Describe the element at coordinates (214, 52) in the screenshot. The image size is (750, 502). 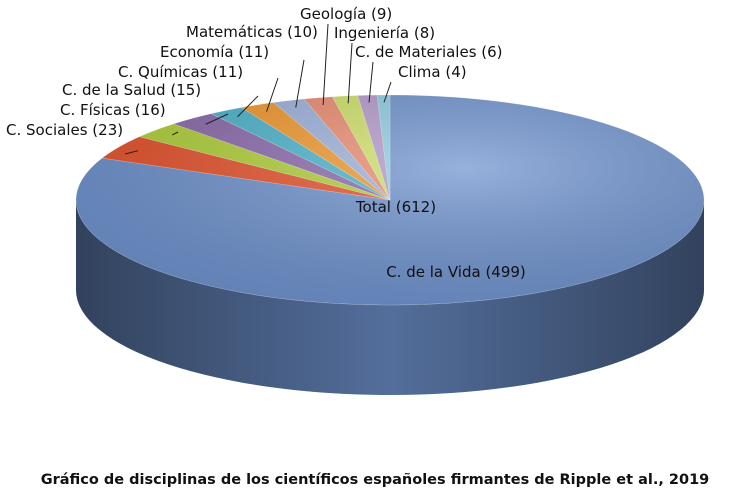
I see `slice-label-5: Economía (11)` at that location.